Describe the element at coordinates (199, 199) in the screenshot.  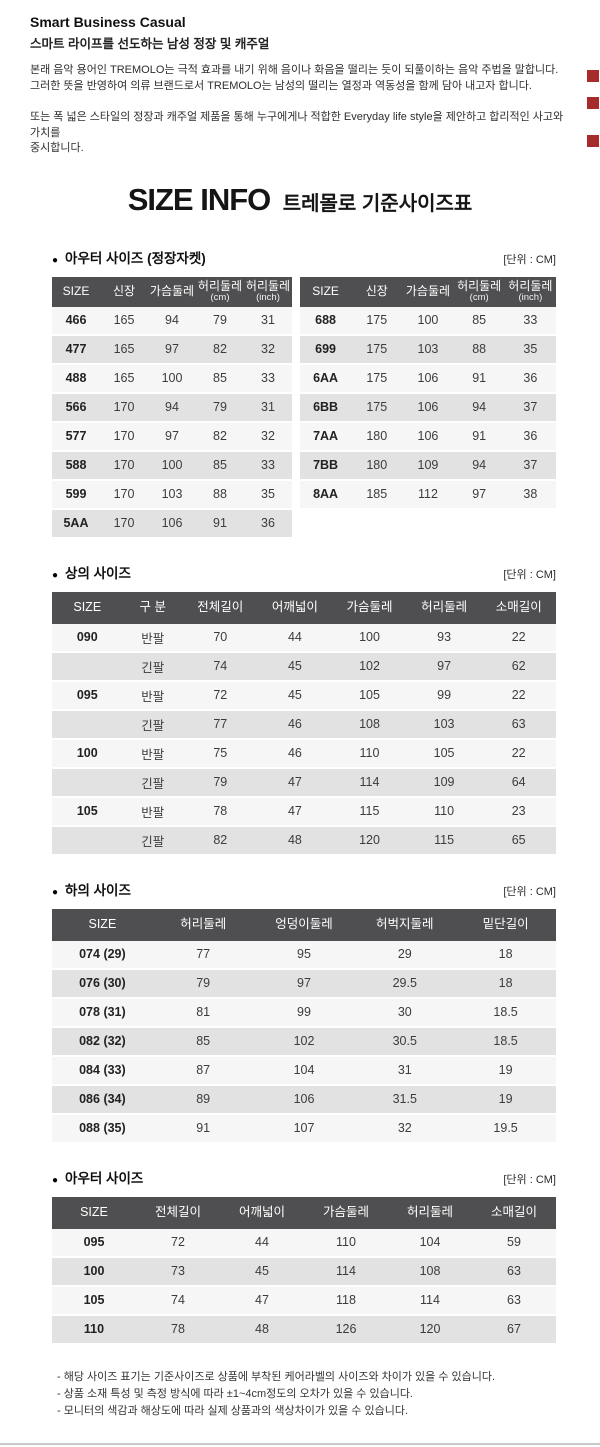
I see `page-title-en: SIZE INFO` at that location.